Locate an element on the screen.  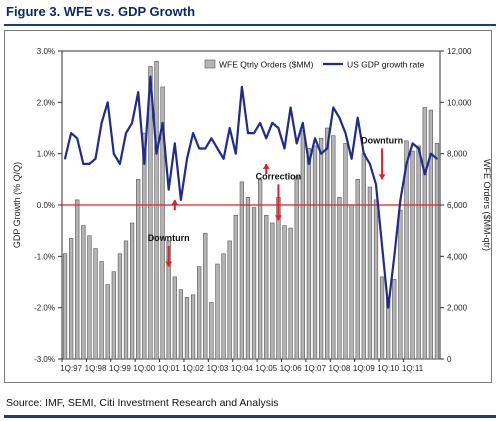
right-tick-label: 0 is located at coordinates (449, 359).